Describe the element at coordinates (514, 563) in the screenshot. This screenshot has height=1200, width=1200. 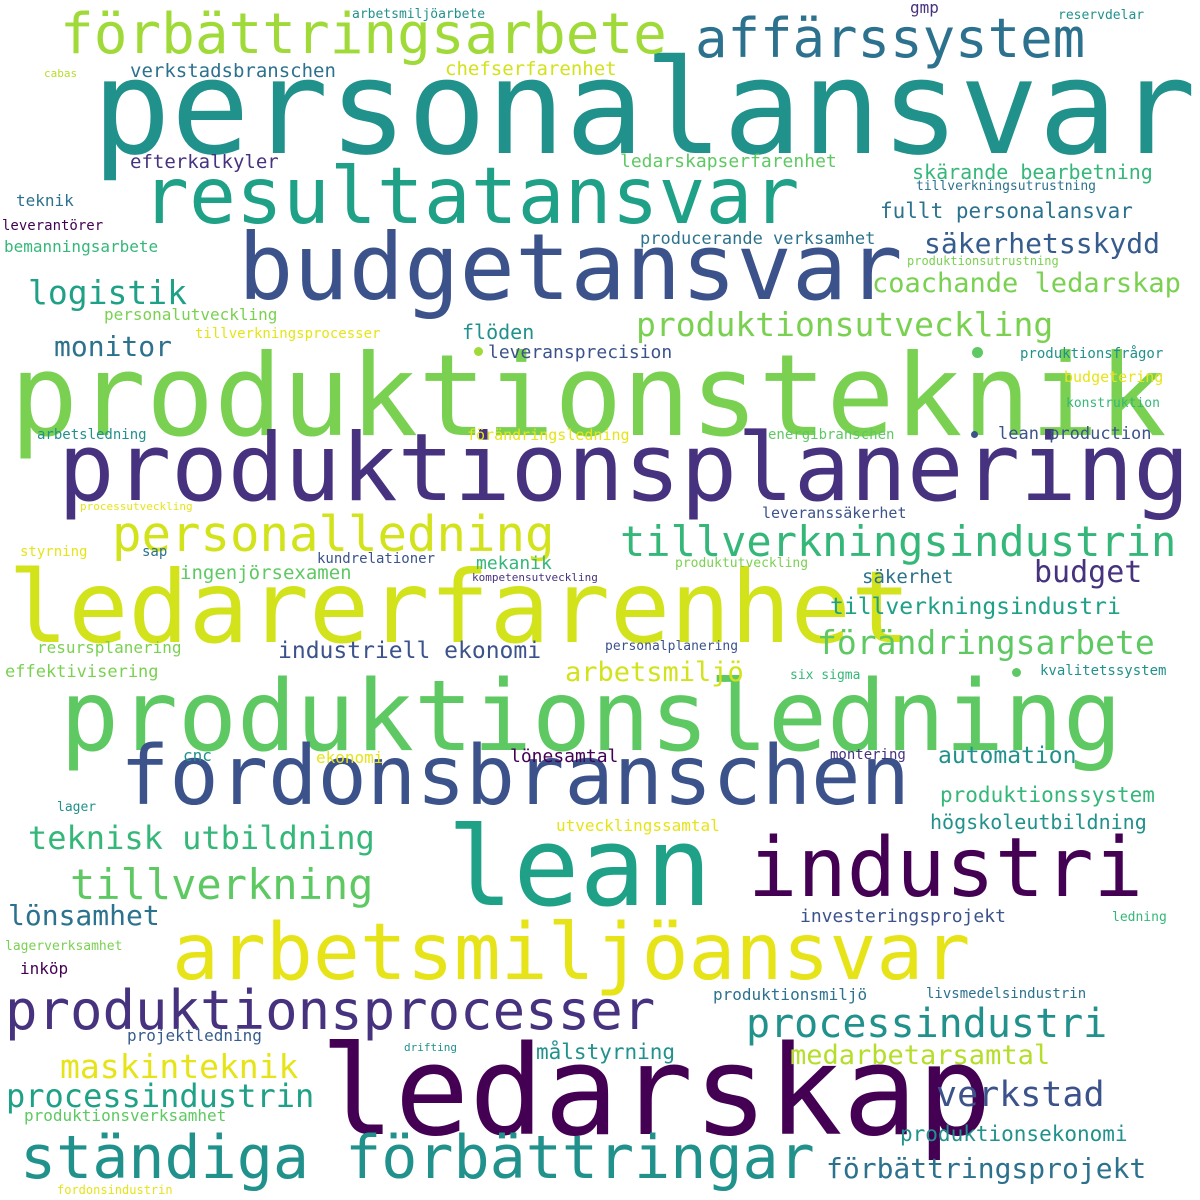
I see `word-cloud-term: mekanik` at that location.